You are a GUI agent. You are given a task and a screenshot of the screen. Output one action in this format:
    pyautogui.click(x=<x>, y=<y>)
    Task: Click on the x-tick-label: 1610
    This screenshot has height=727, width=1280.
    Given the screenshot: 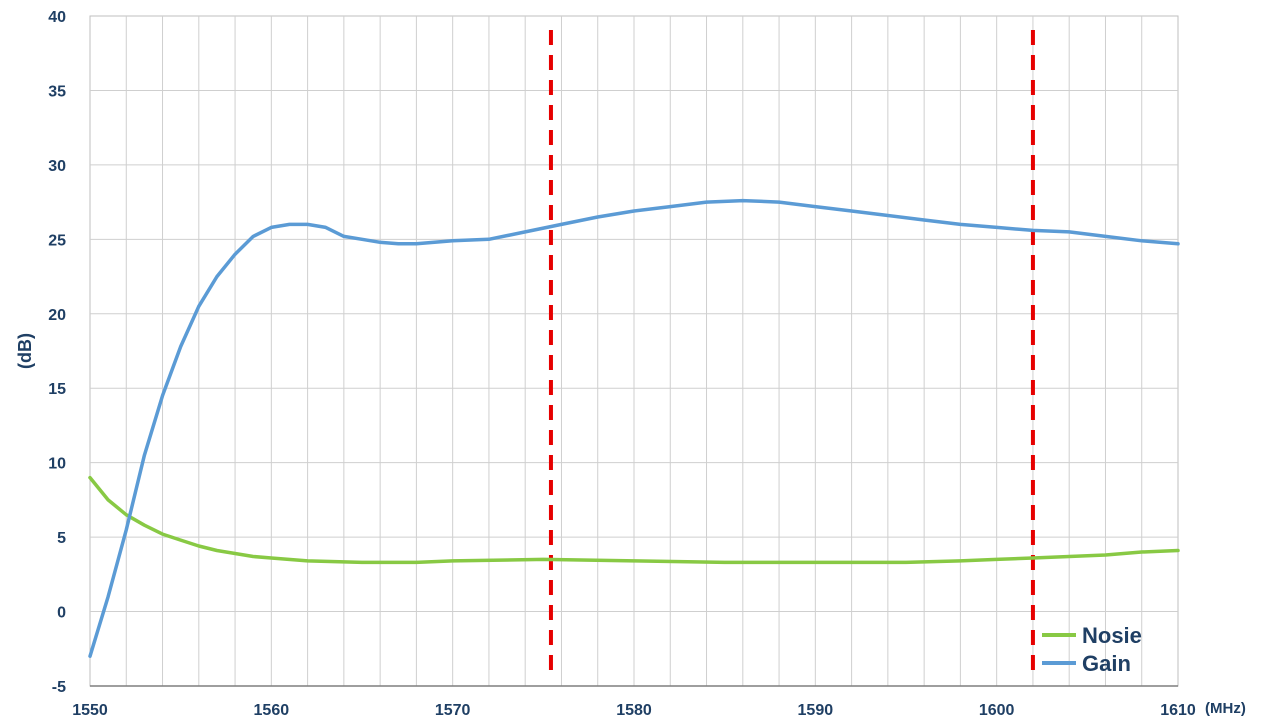 What is the action you would take?
    pyautogui.click(x=1178, y=710)
    